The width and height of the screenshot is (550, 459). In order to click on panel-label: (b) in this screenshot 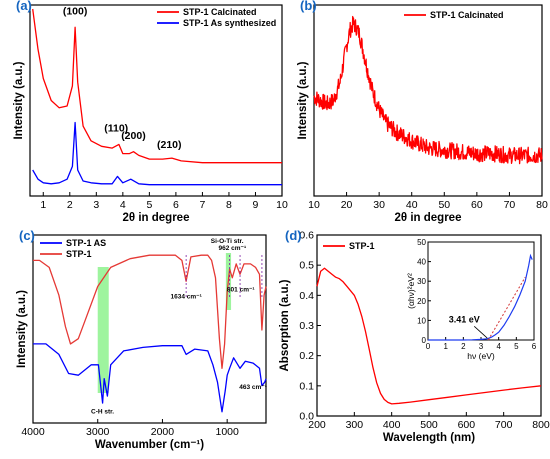, I will do `click(308, 6)`.